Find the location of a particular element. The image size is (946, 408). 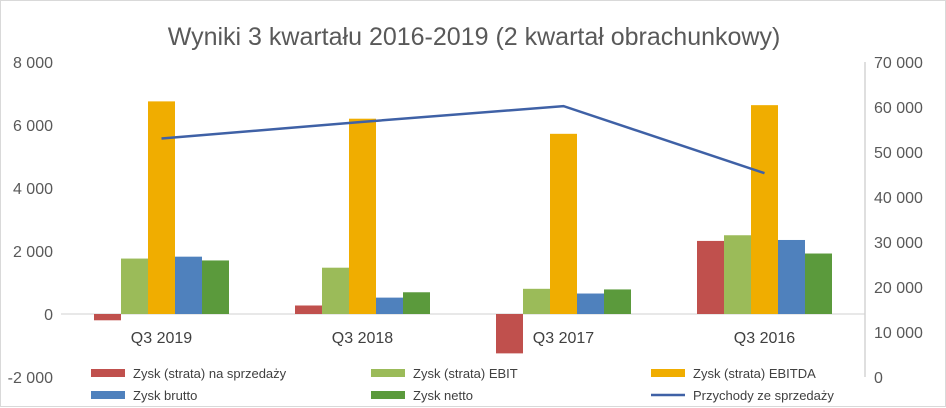

category-label: Q3 2019 is located at coordinates (161, 338).